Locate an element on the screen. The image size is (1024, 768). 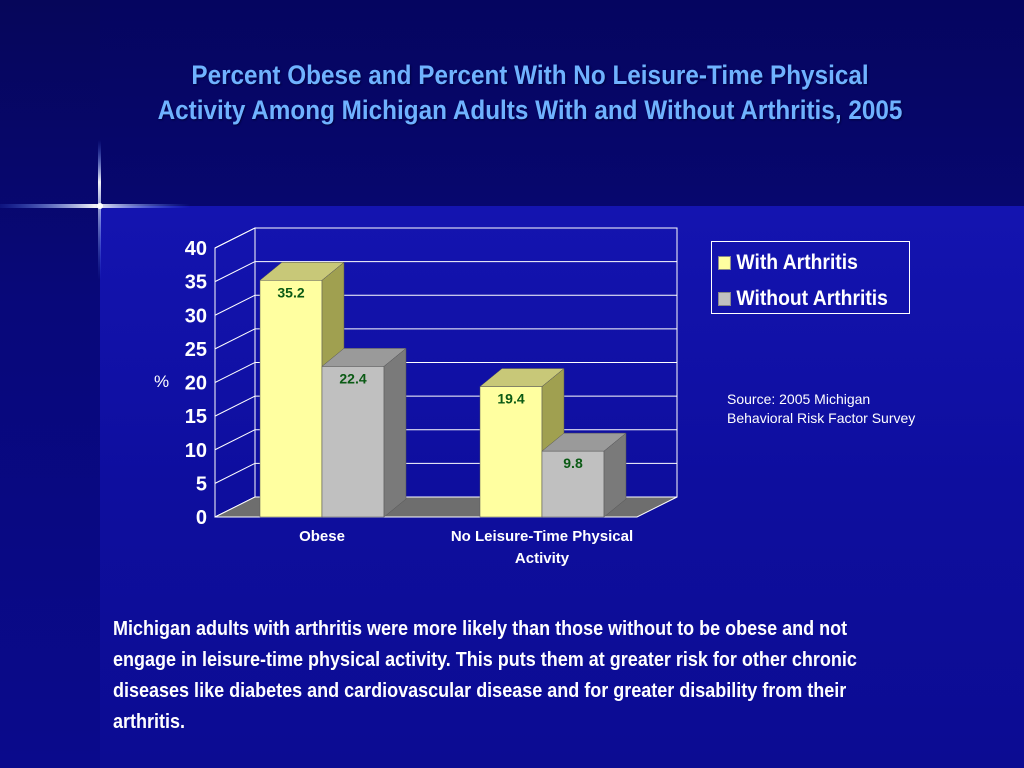
chart-legend: With Arthritis Without Arthritis is located at coordinates (810, 277).